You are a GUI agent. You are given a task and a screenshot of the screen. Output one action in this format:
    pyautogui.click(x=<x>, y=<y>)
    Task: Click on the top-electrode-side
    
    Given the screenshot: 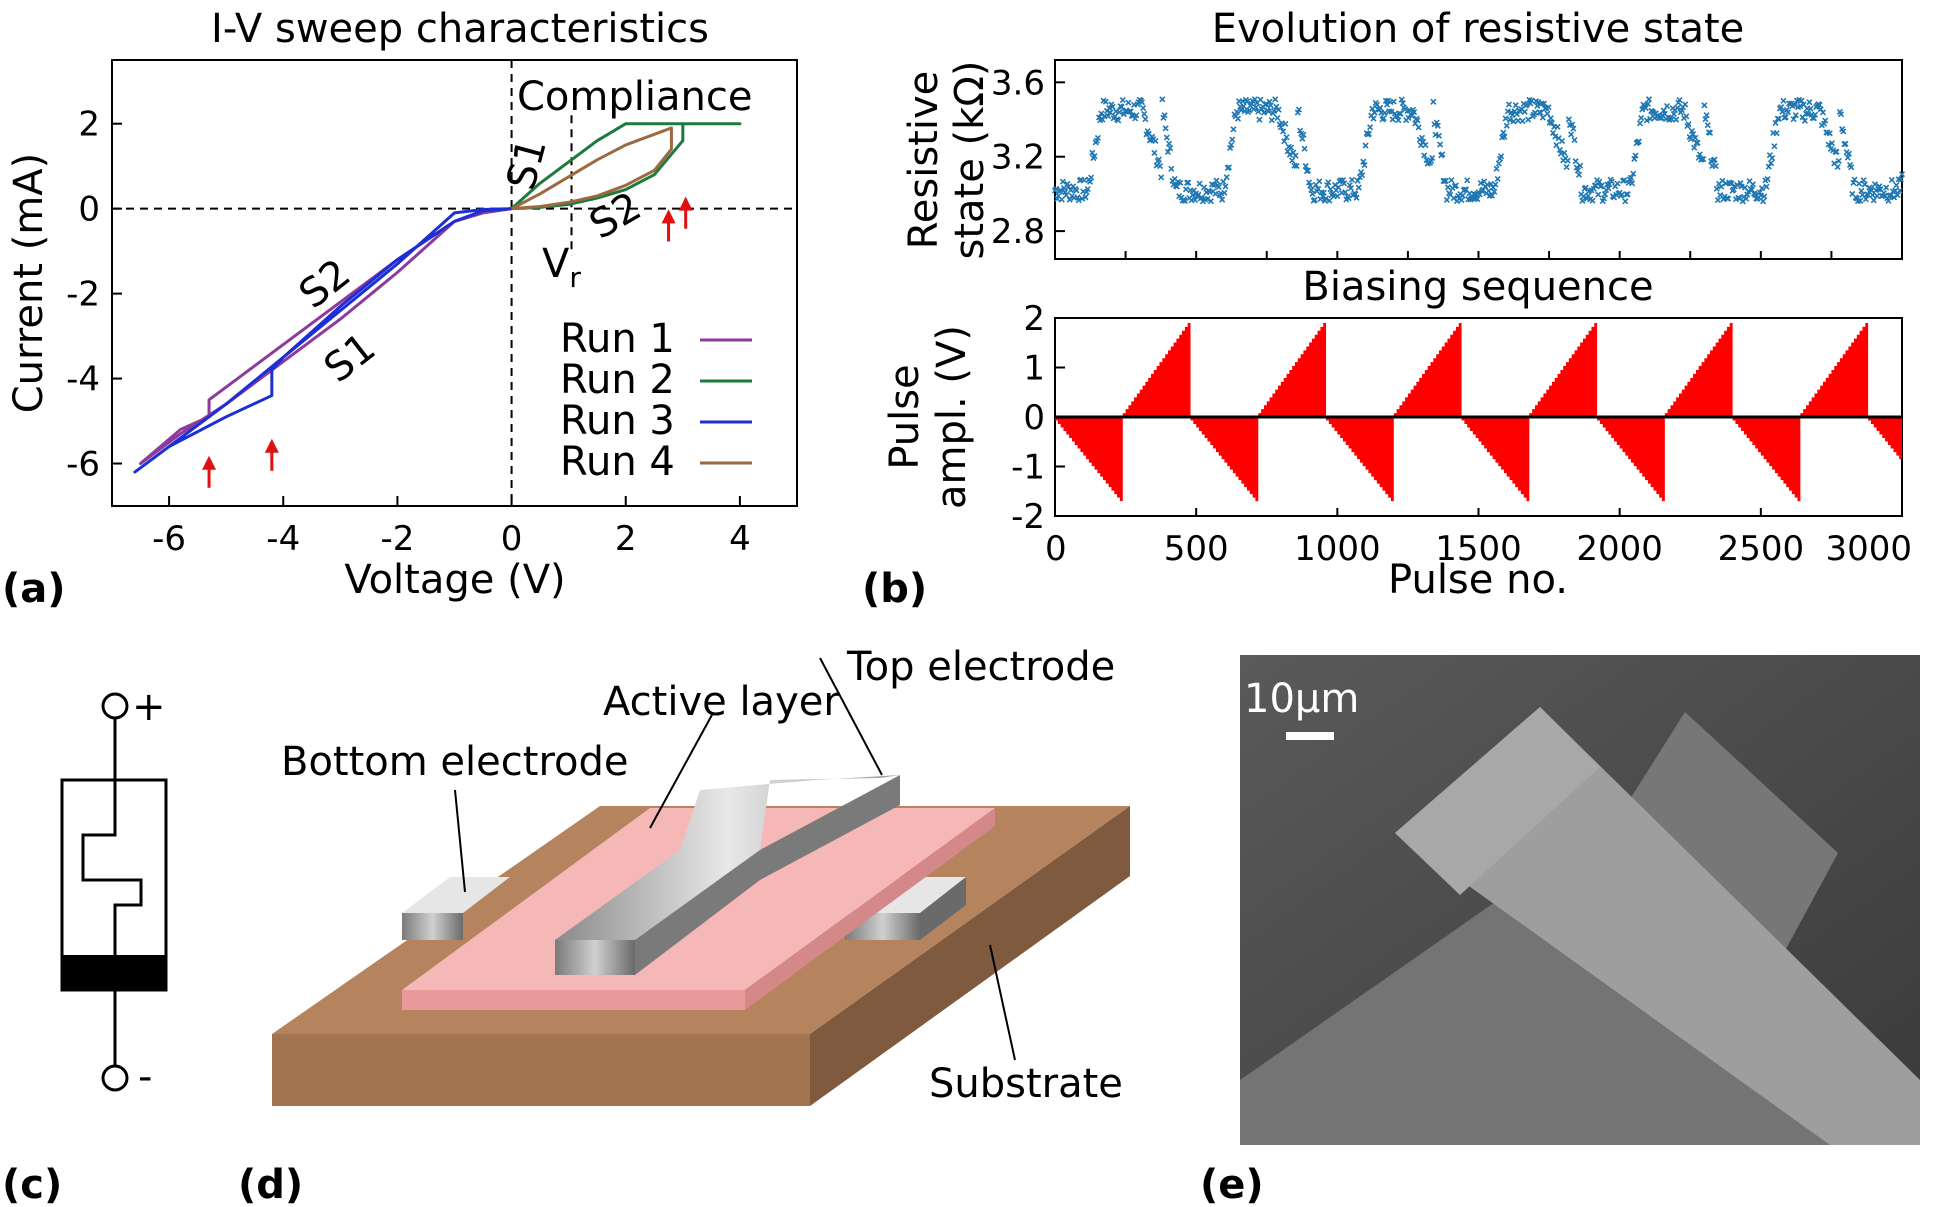 What is the action you would take?
    pyautogui.click(x=767, y=875)
    